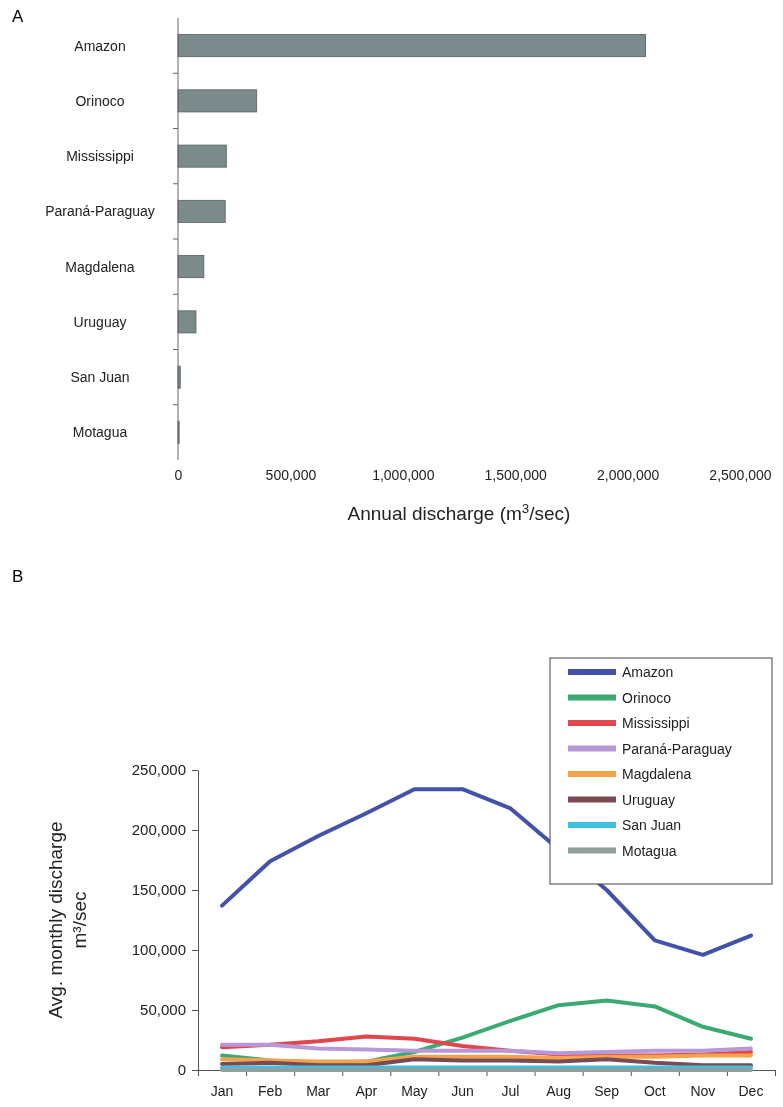  What do you see at coordinates (158, 770) in the screenshot?
I see `y-tick-label: 250,000` at bounding box center [158, 770].